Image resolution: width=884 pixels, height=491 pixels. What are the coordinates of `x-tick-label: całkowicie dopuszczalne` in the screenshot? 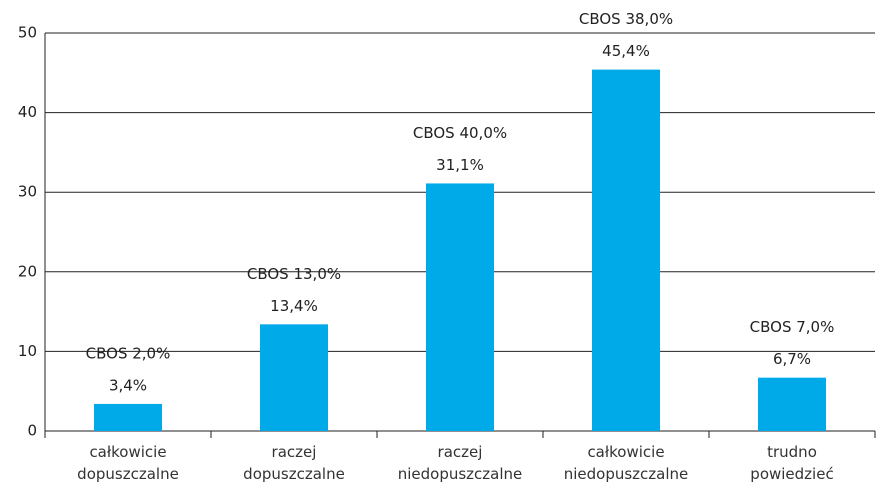 It's located at (128, 463).